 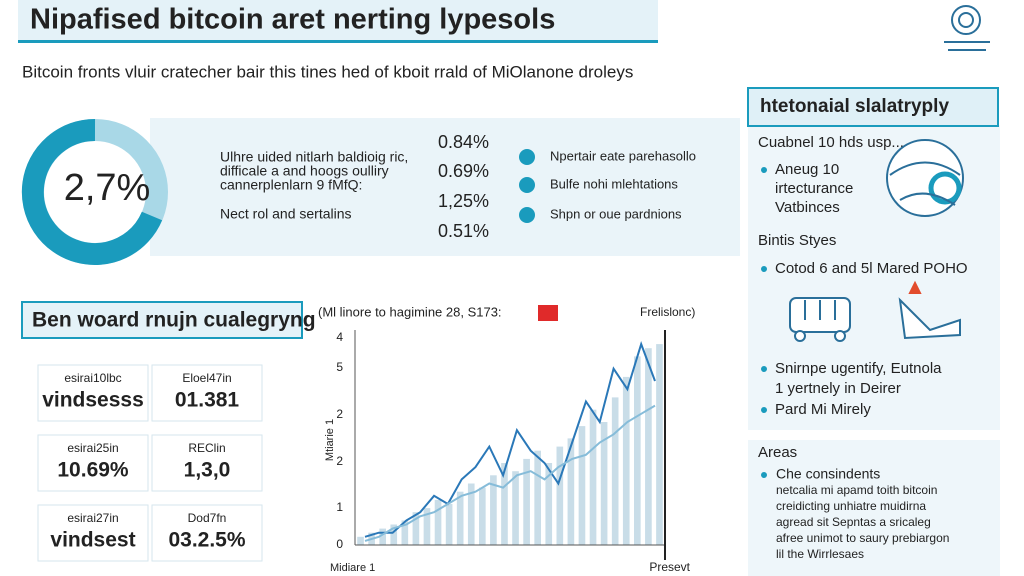 What do you see at coordinates (823, 409) in the screenshot?
I see `bullet-text: Pard Mi Mirely` at bounding box center [823, 409].